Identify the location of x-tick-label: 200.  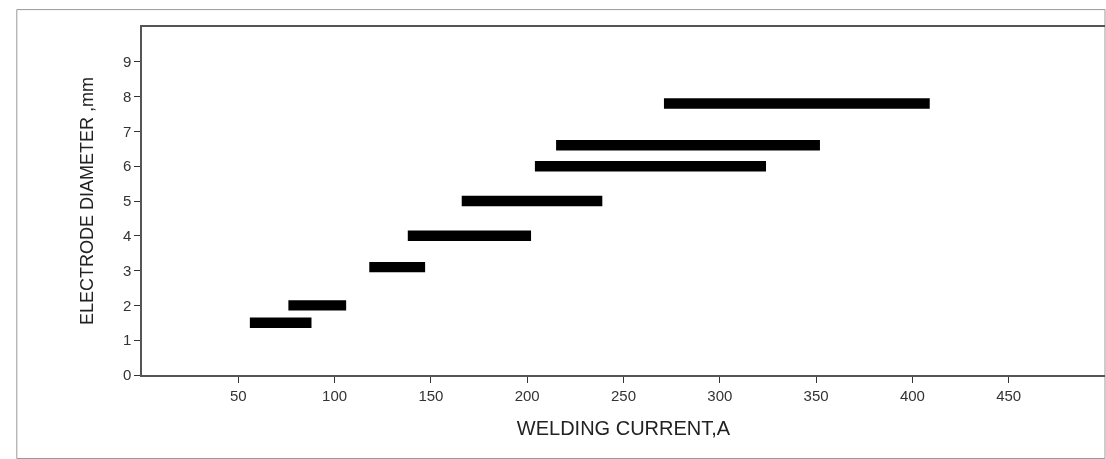
(527, 395).